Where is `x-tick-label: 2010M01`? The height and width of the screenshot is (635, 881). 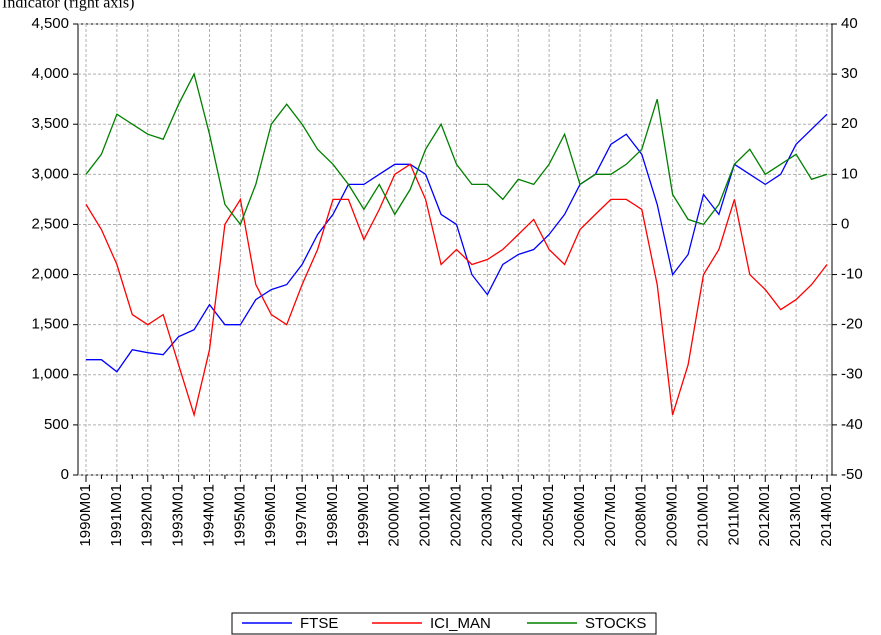 x-tick-label: 2010M01 is located at coordinates (702, 515).